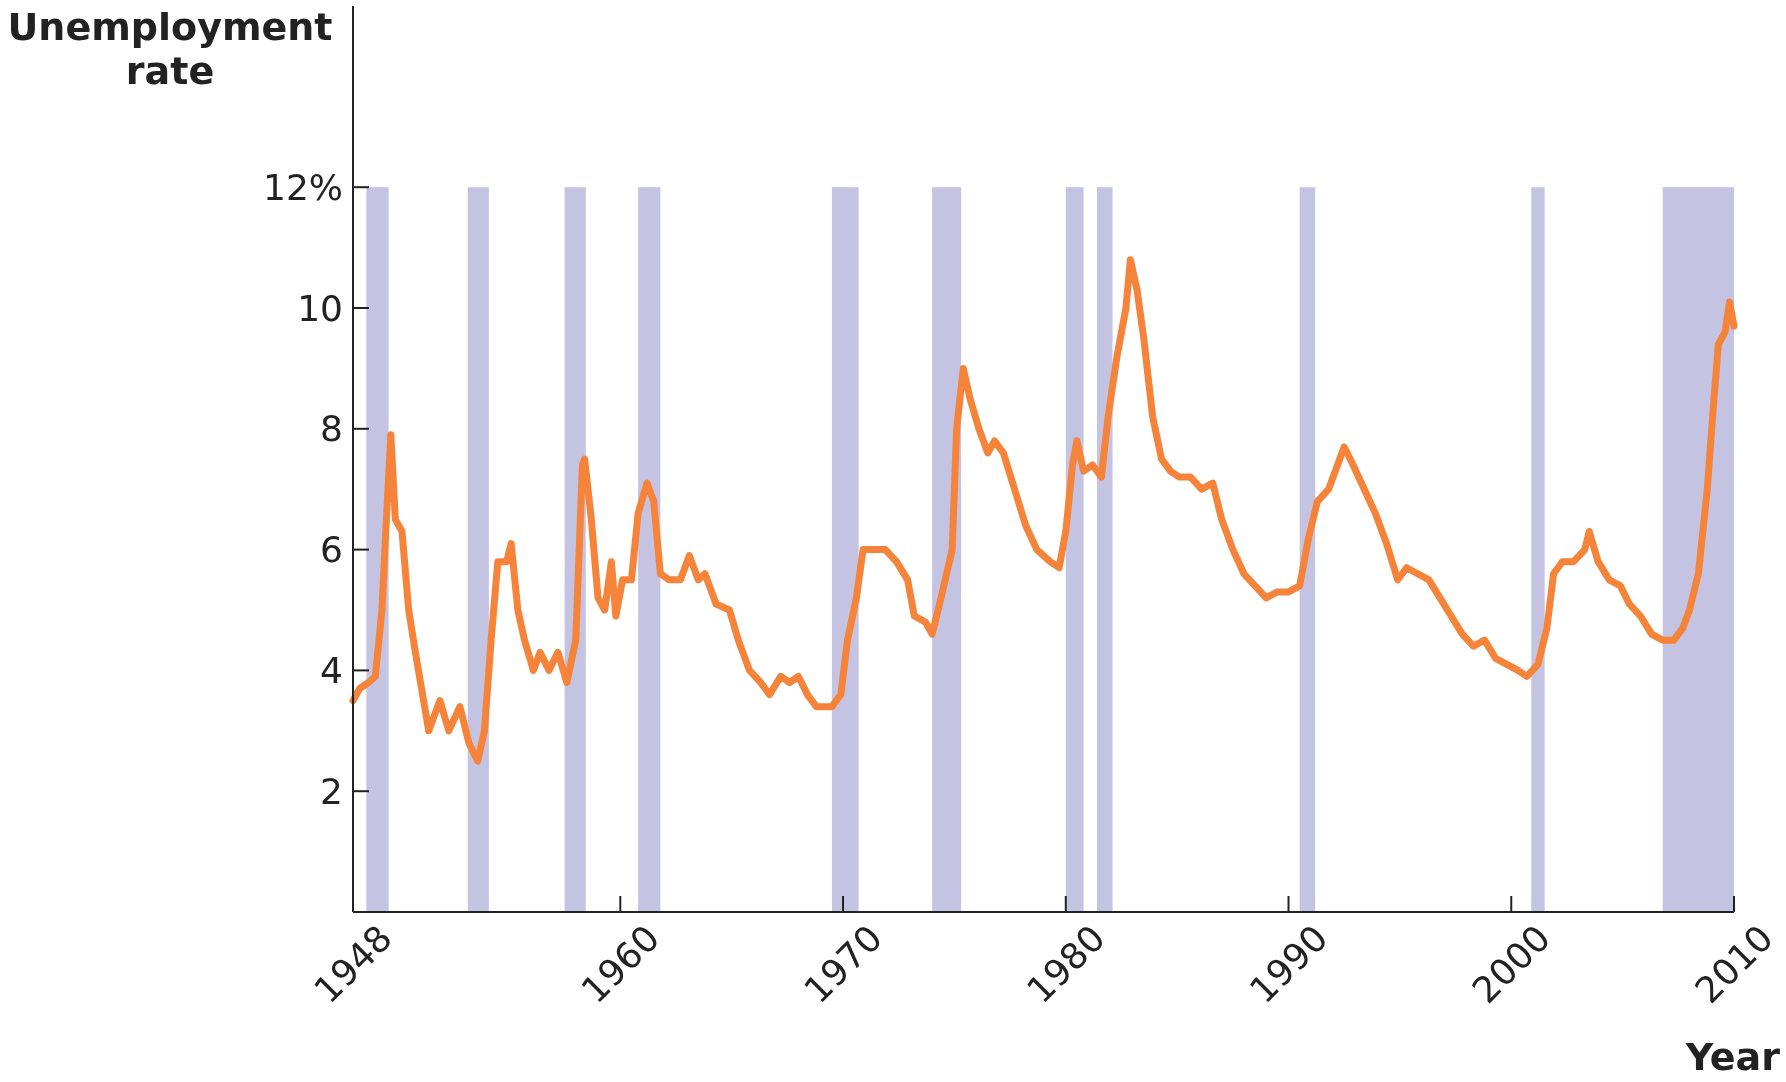  What do you see at coordinates (1732, 1057) in the screenshot?
I see `x-axis-title: Year` at bounding box center [1732, 1057].